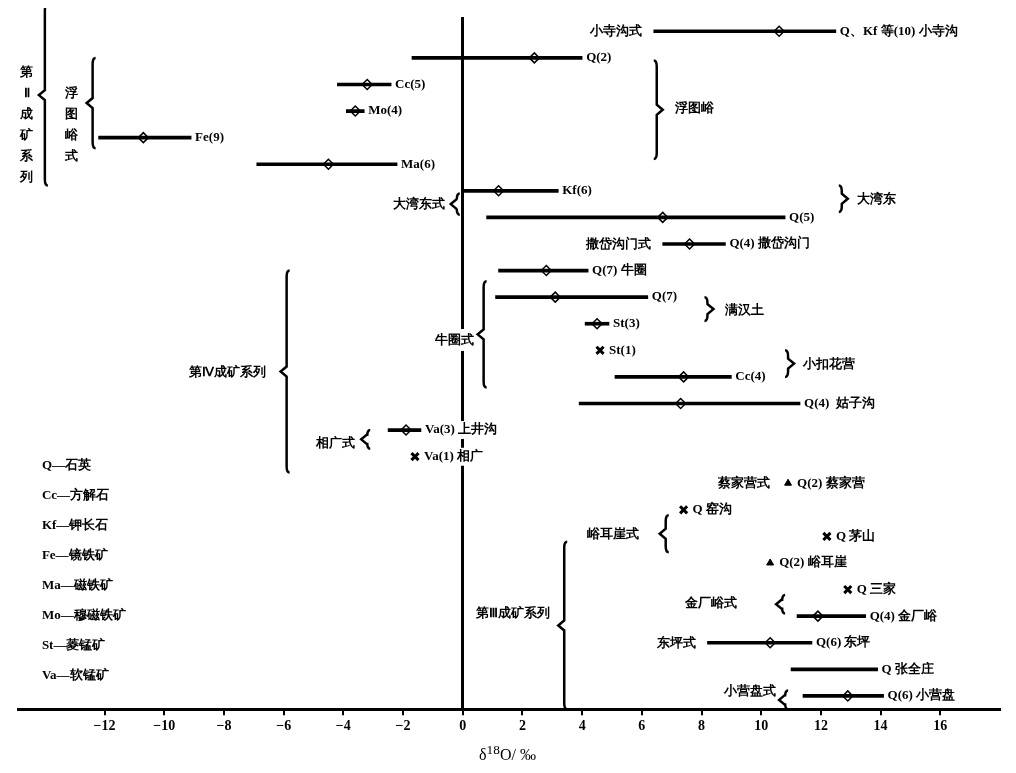 This screenshot has width=1016, height=773. Describe the element at coordinates (694, 108) in the screenshot. I see `annotation: 浮图峪` at that location.